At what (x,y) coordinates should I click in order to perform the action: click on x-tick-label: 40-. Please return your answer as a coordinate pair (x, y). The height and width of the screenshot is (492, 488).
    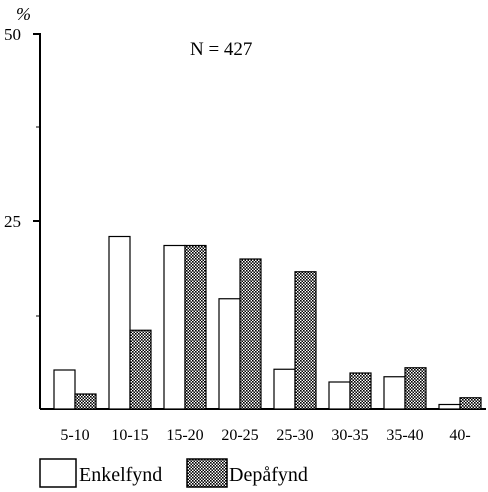
    Looking at the image, I should click on (459, 435).